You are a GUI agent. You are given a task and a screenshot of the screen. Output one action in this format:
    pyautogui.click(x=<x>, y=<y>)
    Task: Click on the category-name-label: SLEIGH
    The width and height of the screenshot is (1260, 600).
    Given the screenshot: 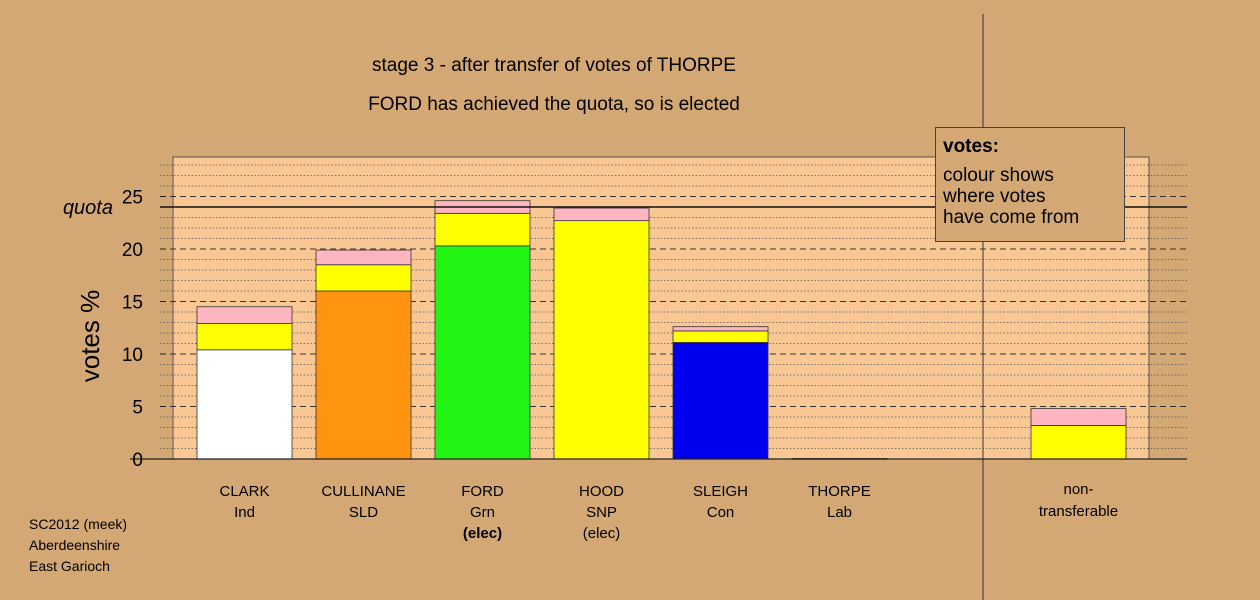 What is the action you would take?
    pyautogui.click(x=720, y=491)
    